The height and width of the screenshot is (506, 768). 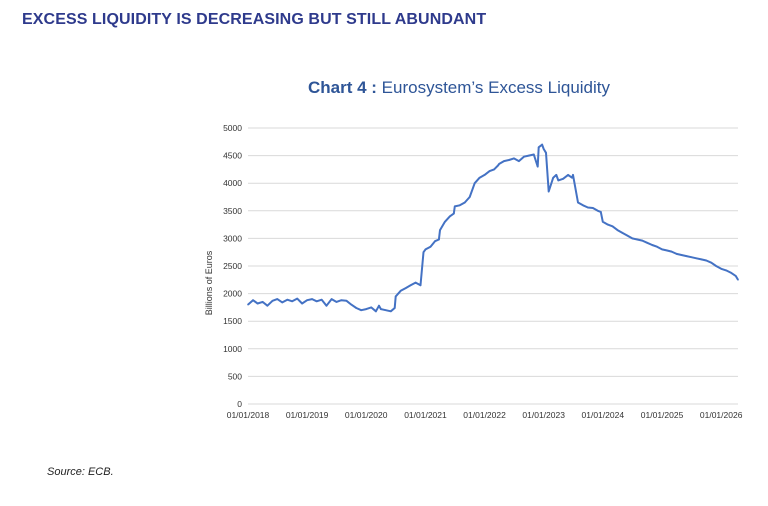 What do you see at coordinates (425, 415) in the screenshot?
I see `x-tick-label: 01/01/2021` at bounding box center [425, 415].